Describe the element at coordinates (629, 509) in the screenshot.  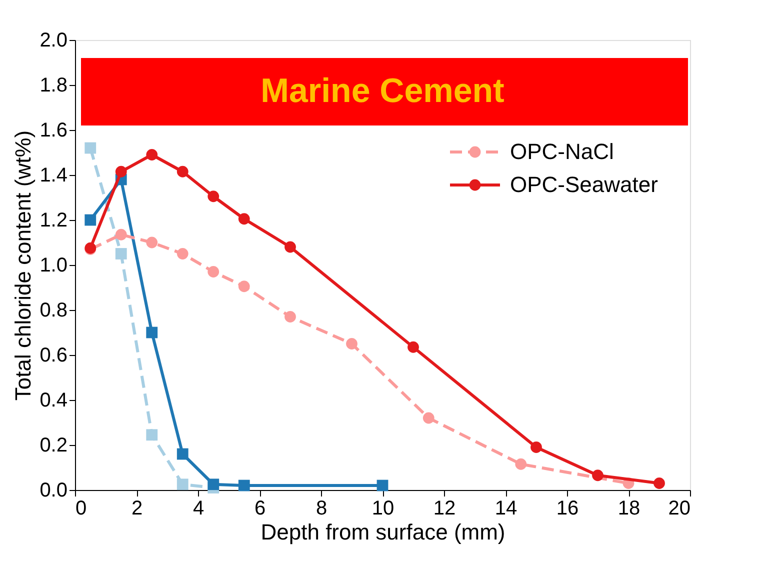
I see `x-tick-label: 18` at that location.